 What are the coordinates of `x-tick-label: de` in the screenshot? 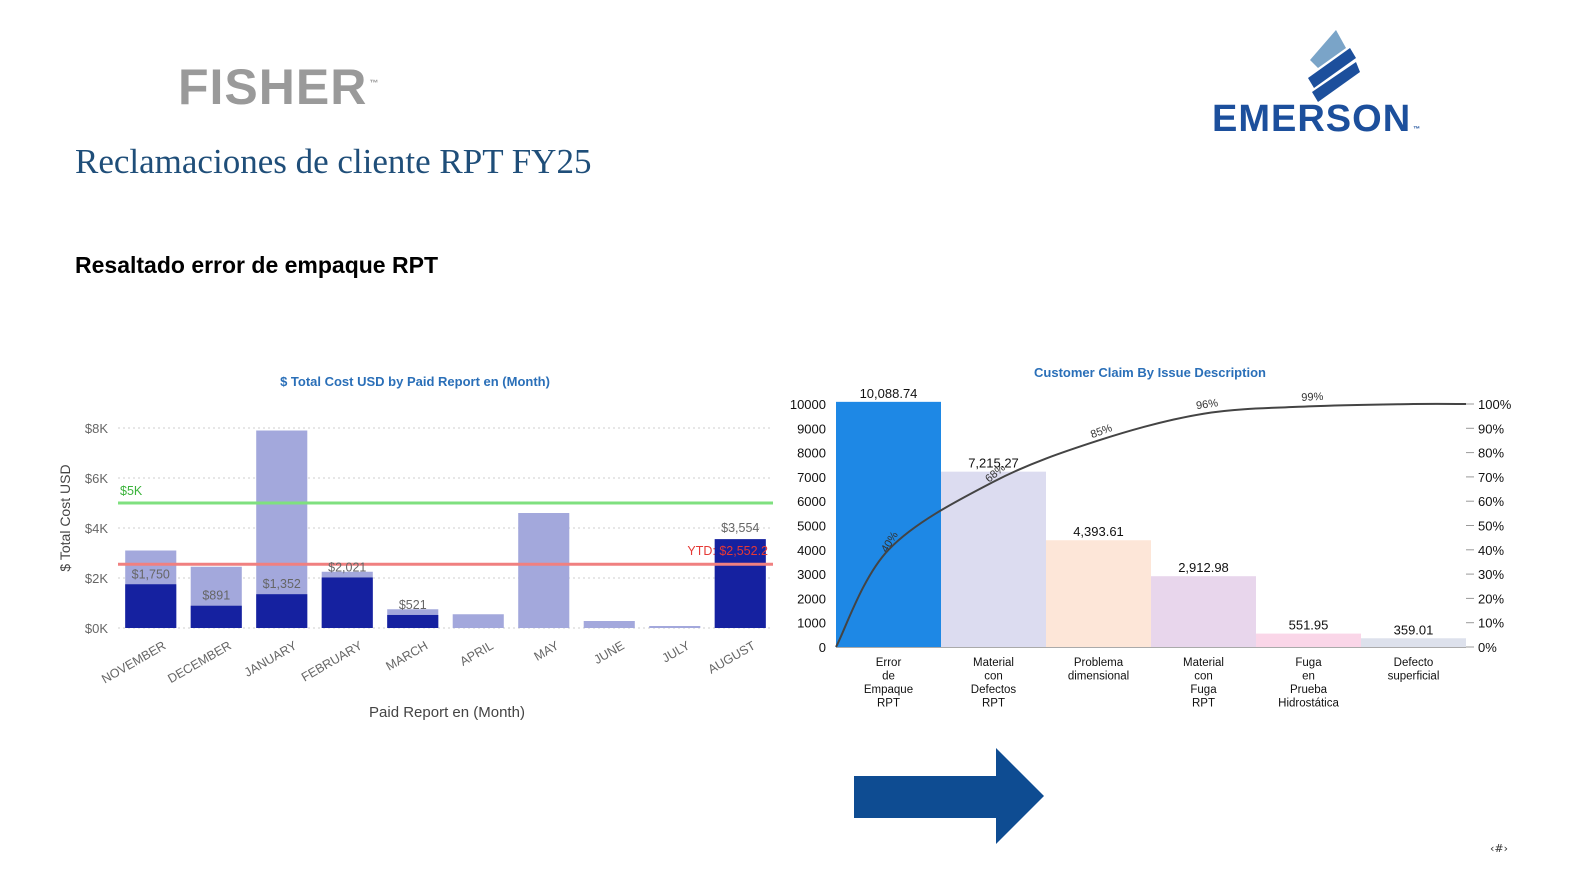 It's located at (888, 677).